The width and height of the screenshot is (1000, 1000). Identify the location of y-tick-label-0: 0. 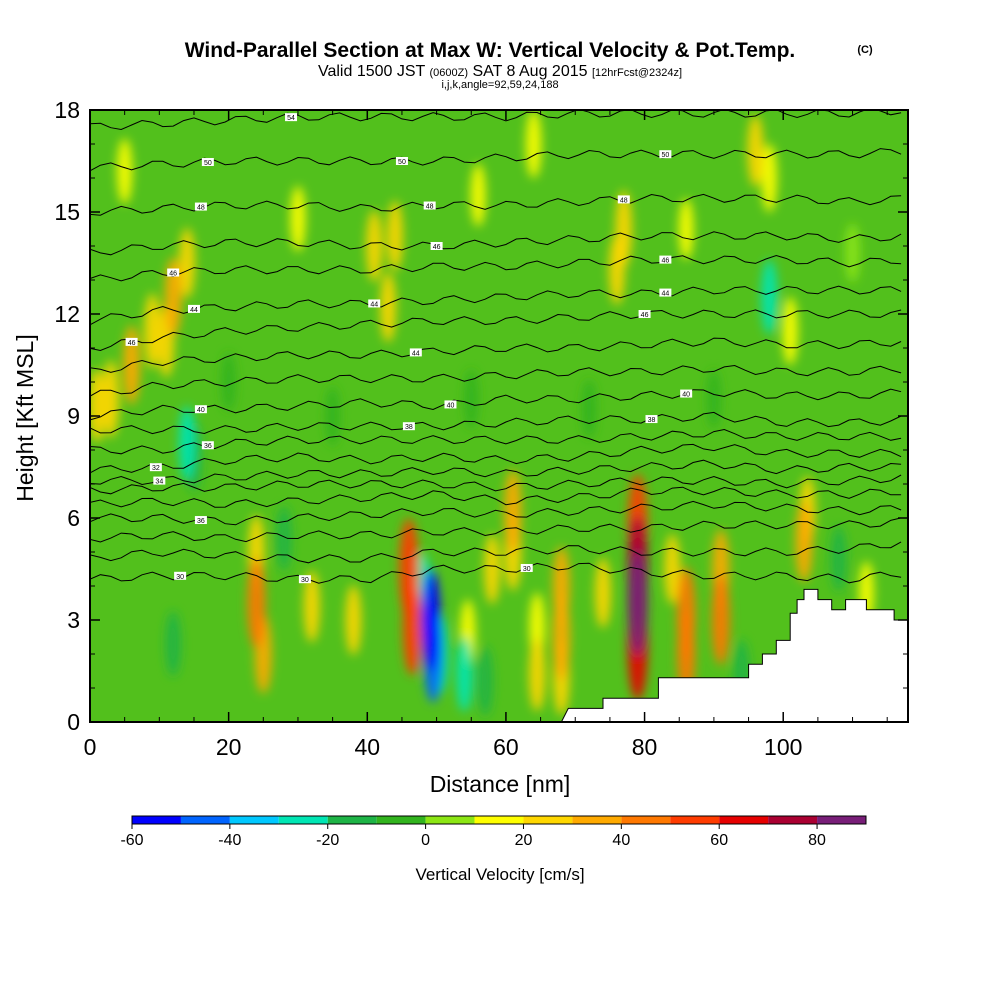
(73, 722).